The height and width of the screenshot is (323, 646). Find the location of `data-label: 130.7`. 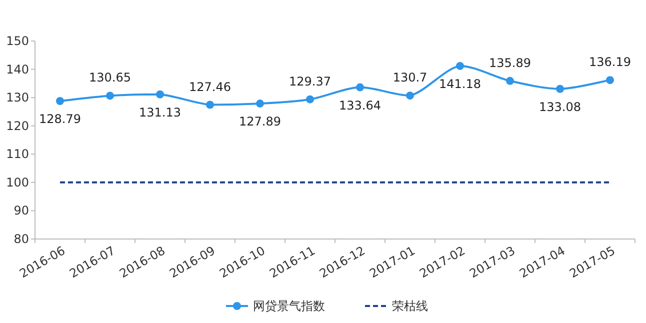

data-label: 130.7 is located at coordinates (410, 77).